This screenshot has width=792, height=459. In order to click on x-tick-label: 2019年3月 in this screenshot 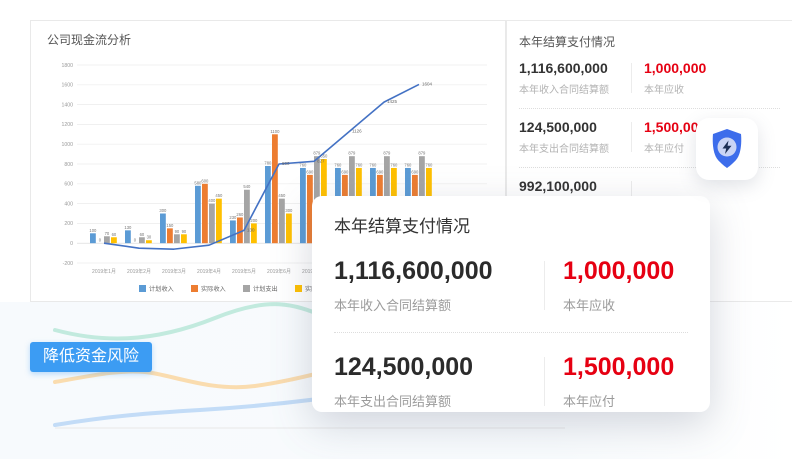, I will do `click(174, 271)`.